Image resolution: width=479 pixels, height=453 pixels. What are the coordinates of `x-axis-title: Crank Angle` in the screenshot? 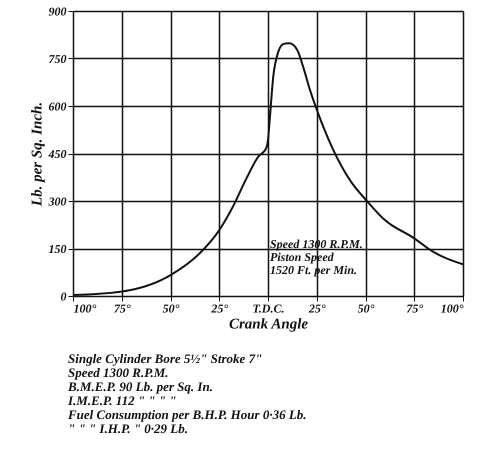 It's located at (268, 324).